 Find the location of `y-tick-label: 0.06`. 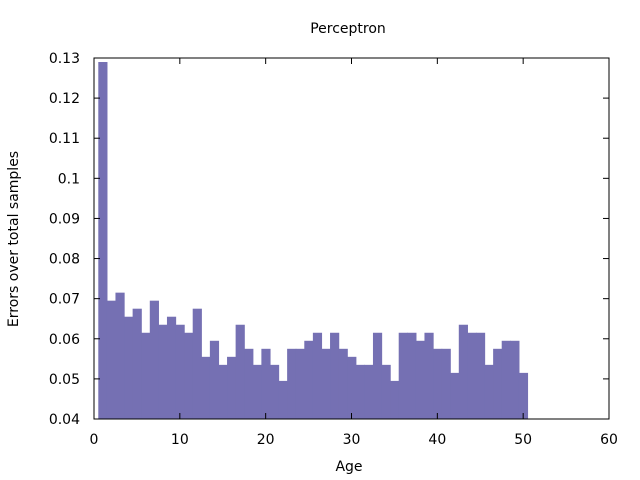

y-tick-label: 0.06 is located at coordinates (64, 340).